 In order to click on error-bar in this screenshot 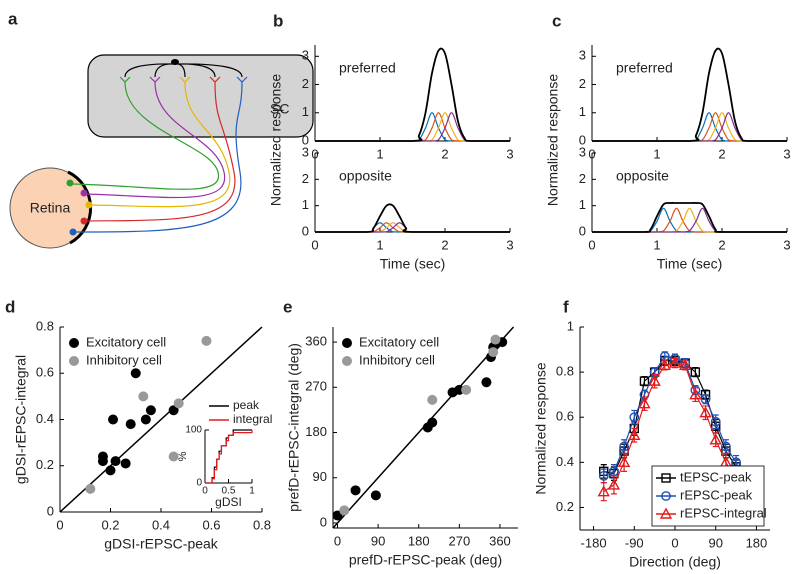, I will do `click(695, 372)`.